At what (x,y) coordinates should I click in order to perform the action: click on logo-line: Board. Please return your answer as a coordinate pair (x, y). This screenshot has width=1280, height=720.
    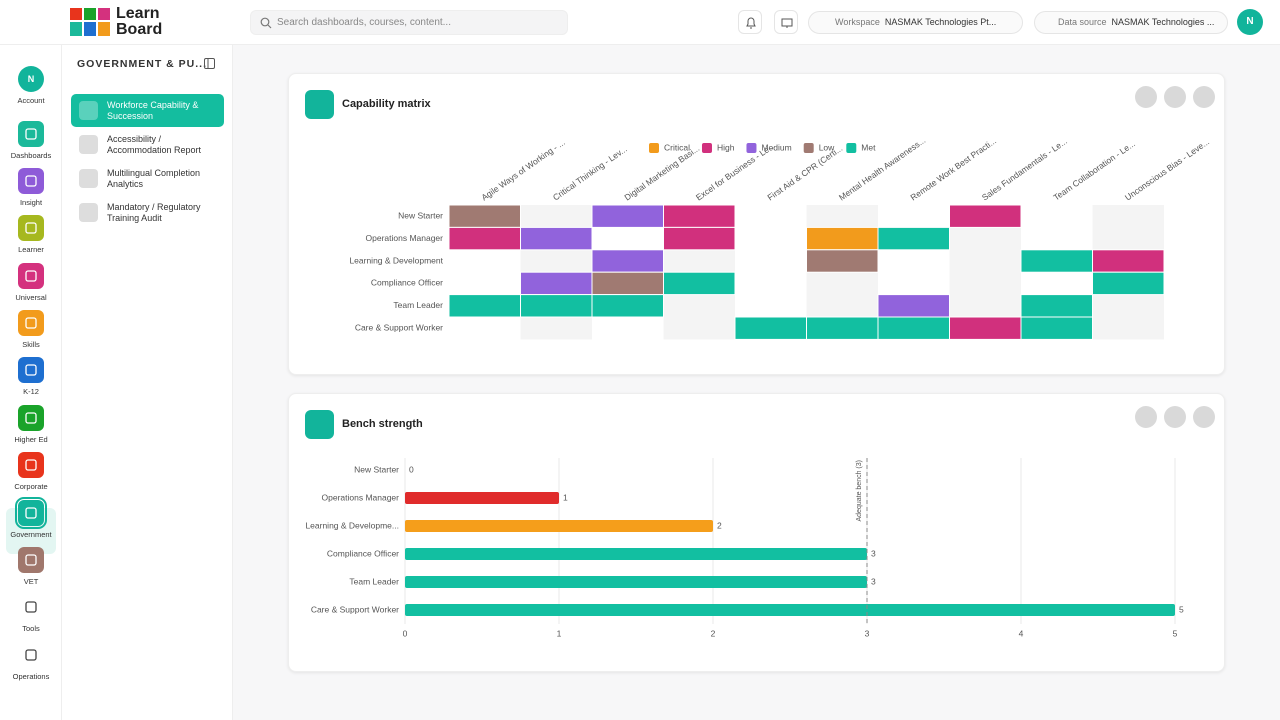
    Looking at the image, I should click on (139, 29).